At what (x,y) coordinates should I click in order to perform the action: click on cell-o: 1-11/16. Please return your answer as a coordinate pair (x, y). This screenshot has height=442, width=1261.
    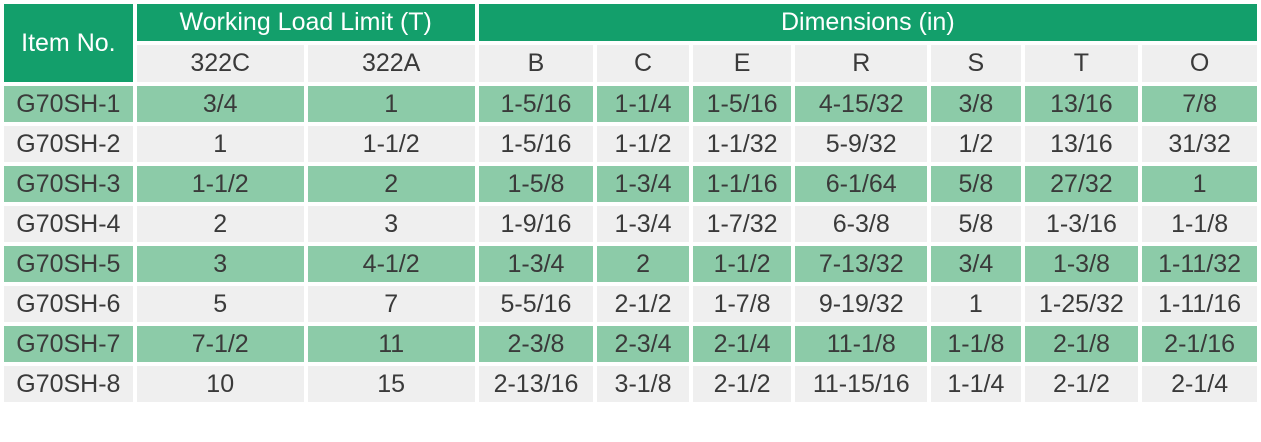
    Looking at the image, I should click on (1199, 304).